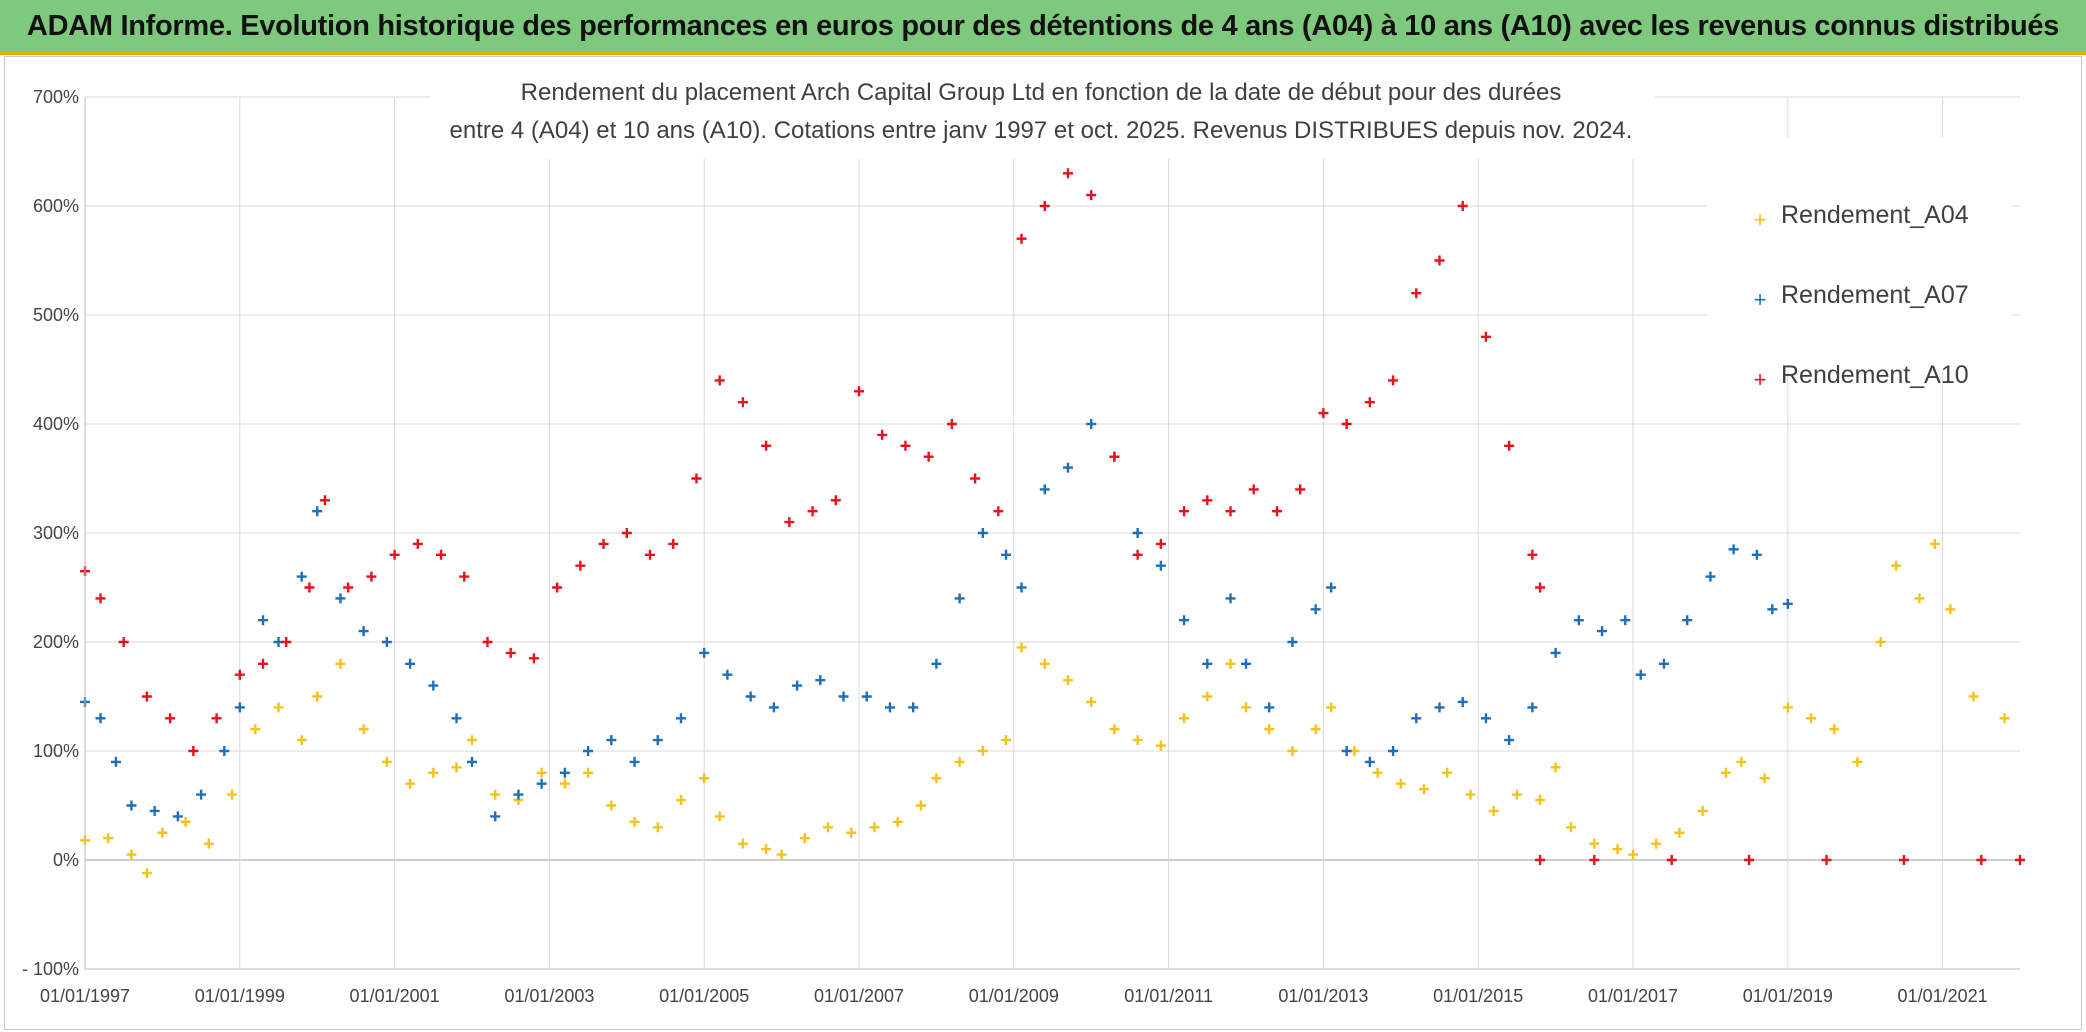 The image size is (2086, 1032). What do you see at coordinates (56, 315) in the screenshot?
I see `y-tick-label: 500%` at bounding box center [56, 315].